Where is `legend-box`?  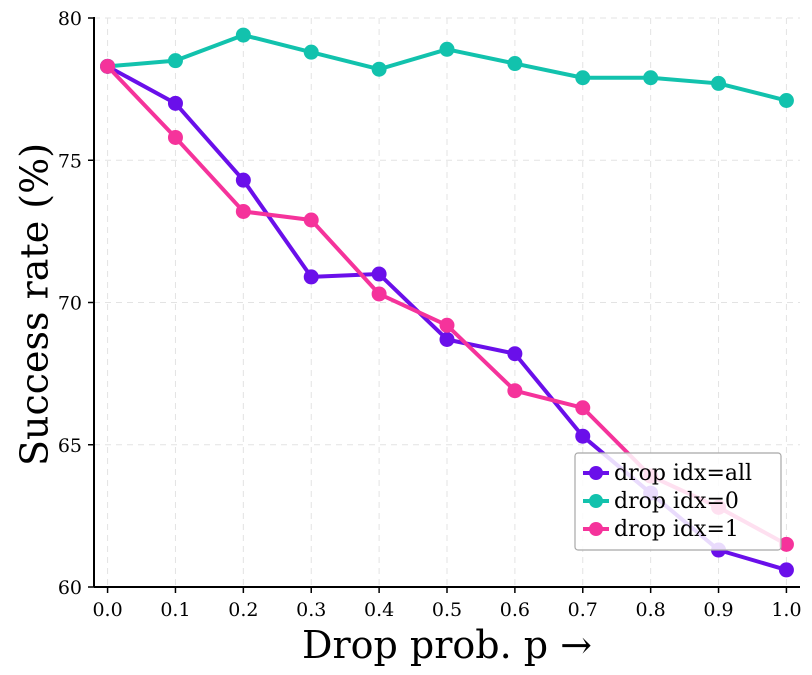 legend-box is located at coordinates (678, 501).